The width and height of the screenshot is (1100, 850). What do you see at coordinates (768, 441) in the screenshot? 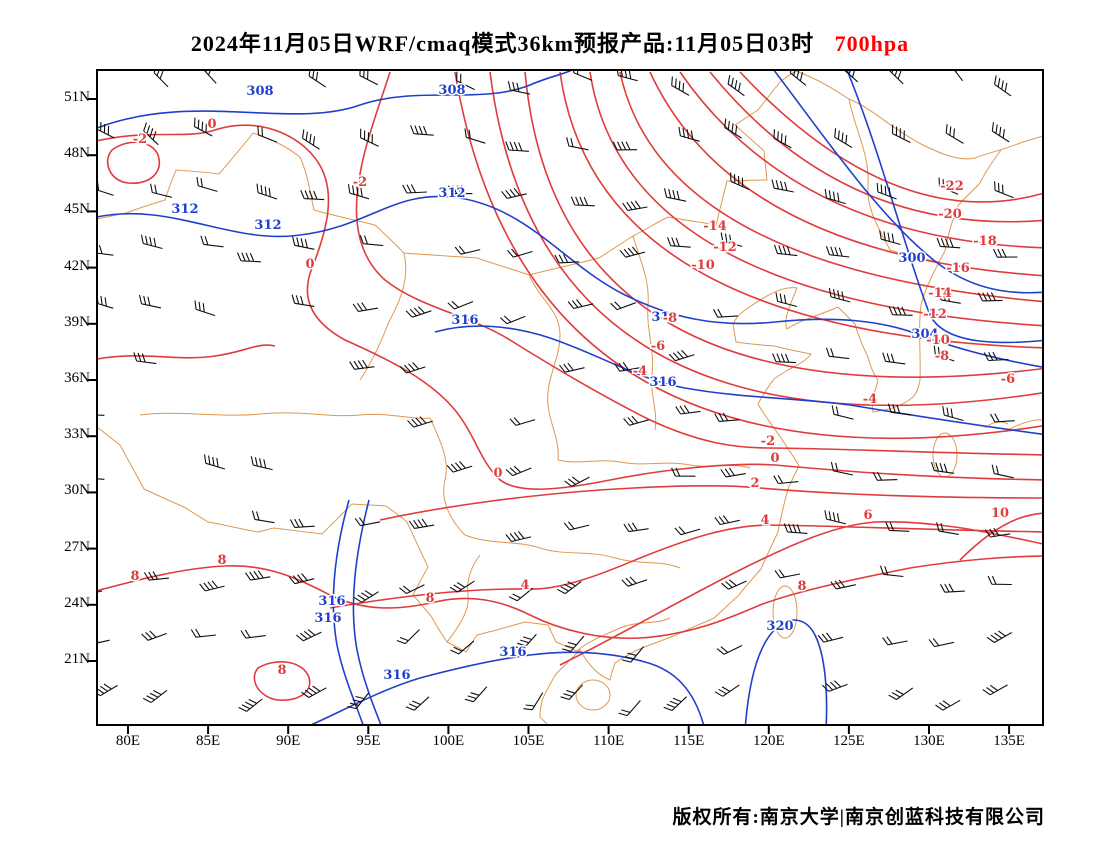
I see `temp-contour-label: -2` at bounding box center [768, 441].